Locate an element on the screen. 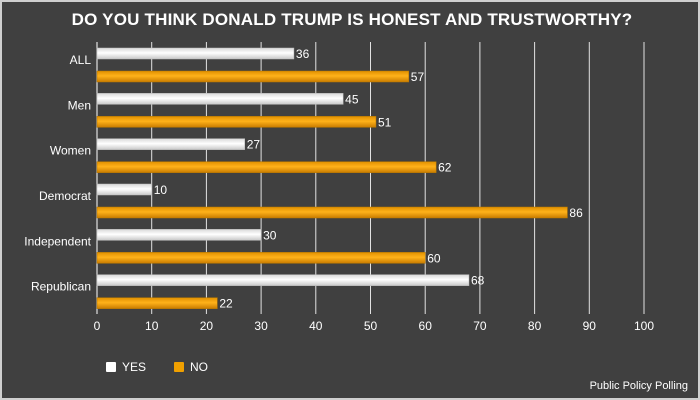  data-label-no-all: 57 is located at coordinates (418, 77).